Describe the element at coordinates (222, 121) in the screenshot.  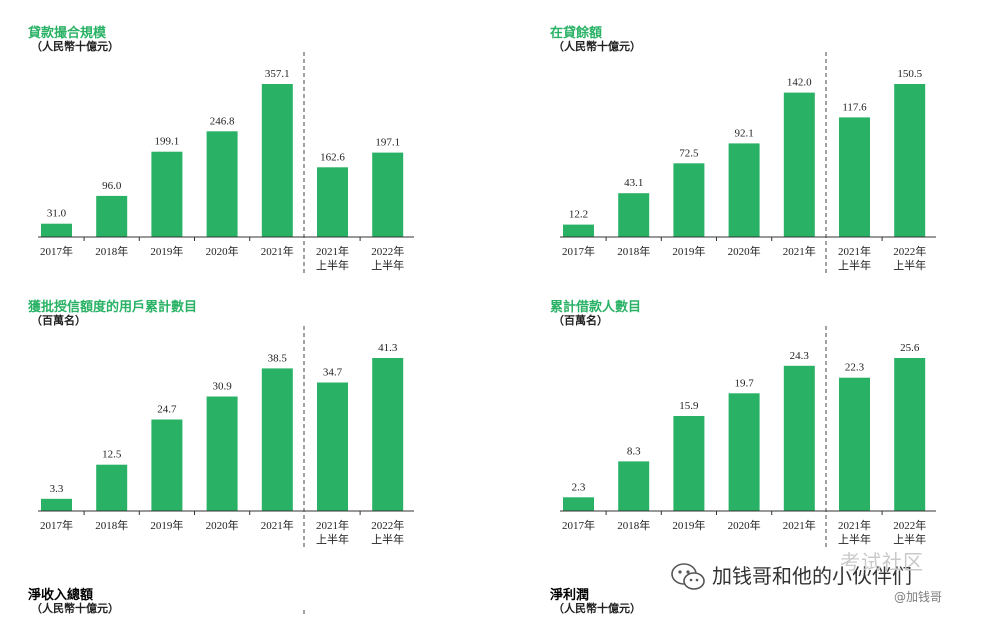
I see `data-label: 246.8` at that location.